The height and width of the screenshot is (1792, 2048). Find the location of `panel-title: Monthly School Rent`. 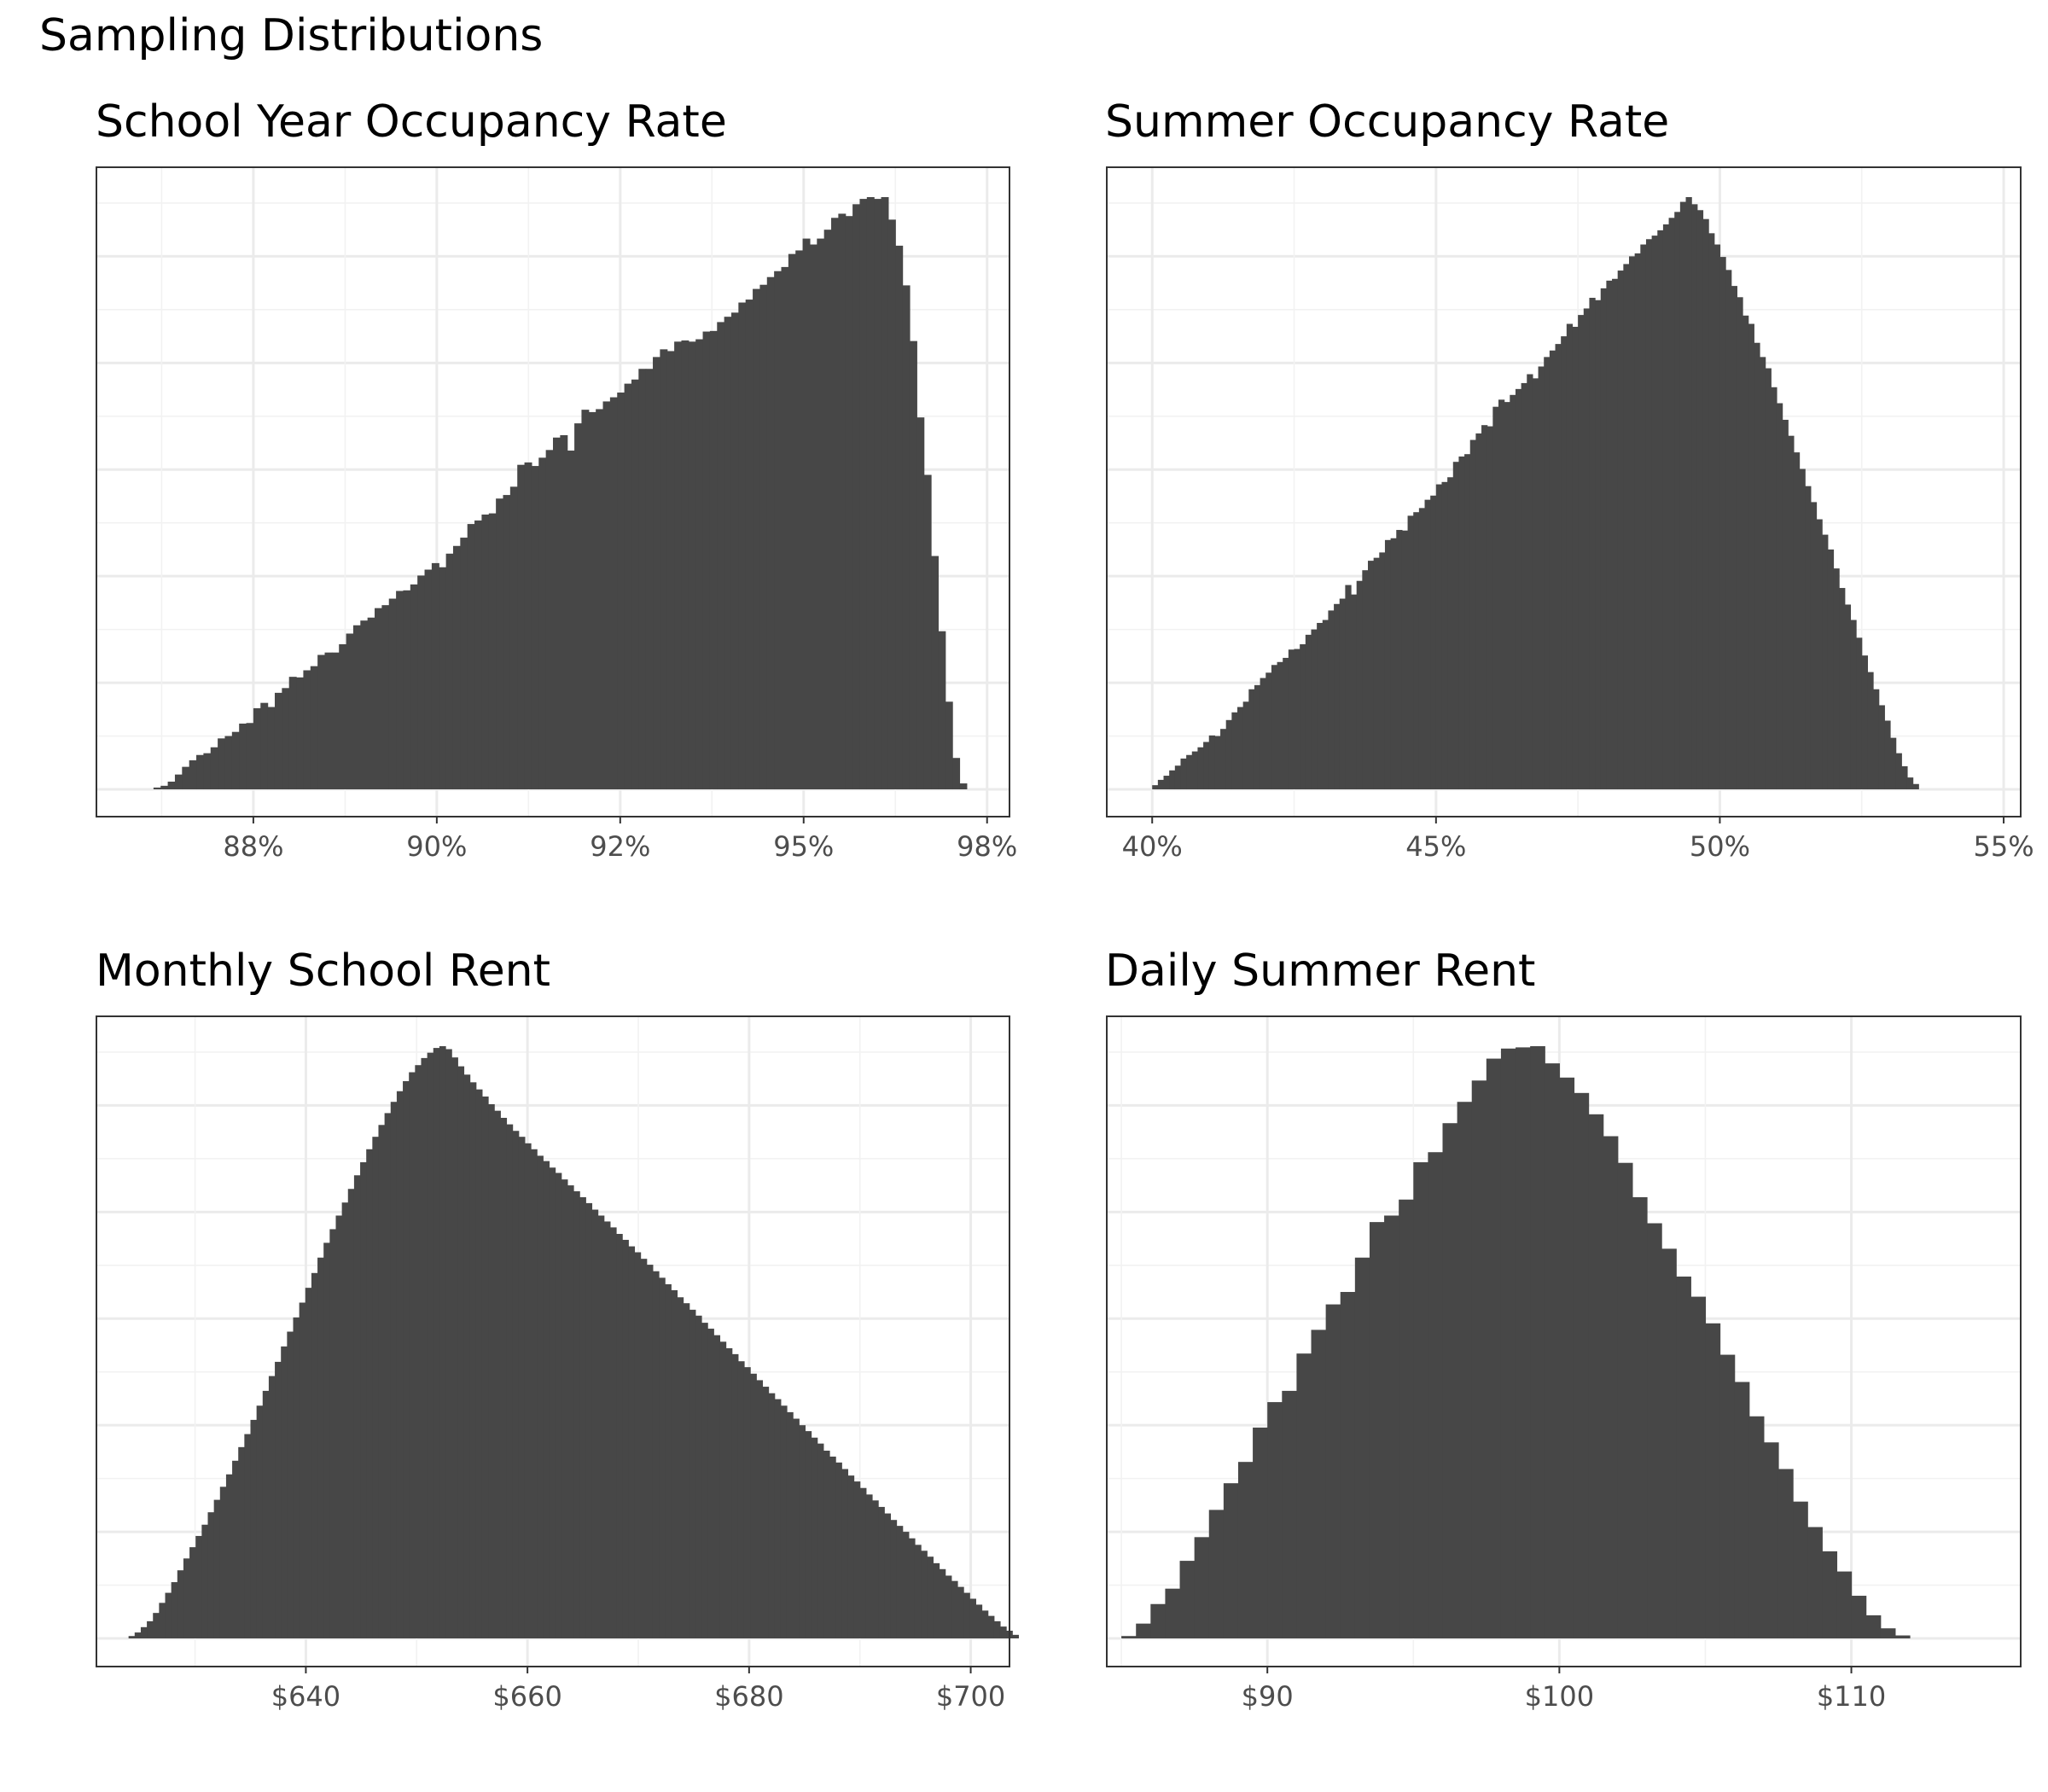

panel-title: Monthly School Rent is located at coordinates (323, 971).